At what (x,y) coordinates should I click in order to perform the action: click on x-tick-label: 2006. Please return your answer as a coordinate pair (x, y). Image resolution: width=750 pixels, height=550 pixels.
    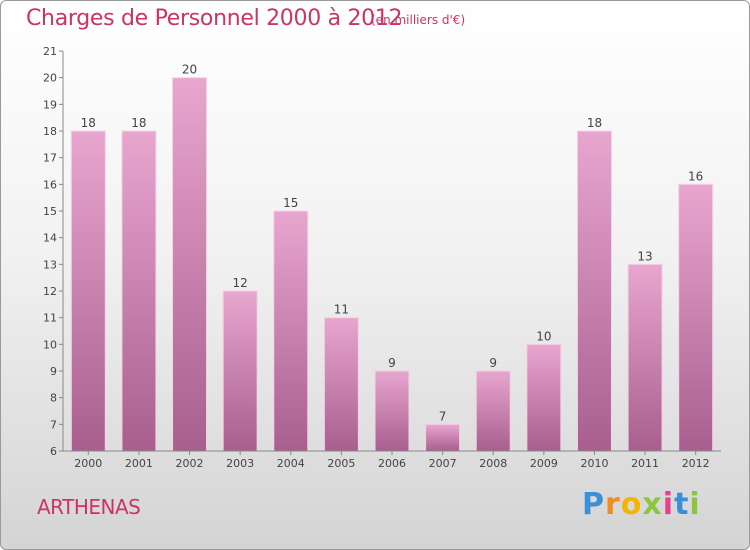
    Looking at the image, I should click on (392, 463).